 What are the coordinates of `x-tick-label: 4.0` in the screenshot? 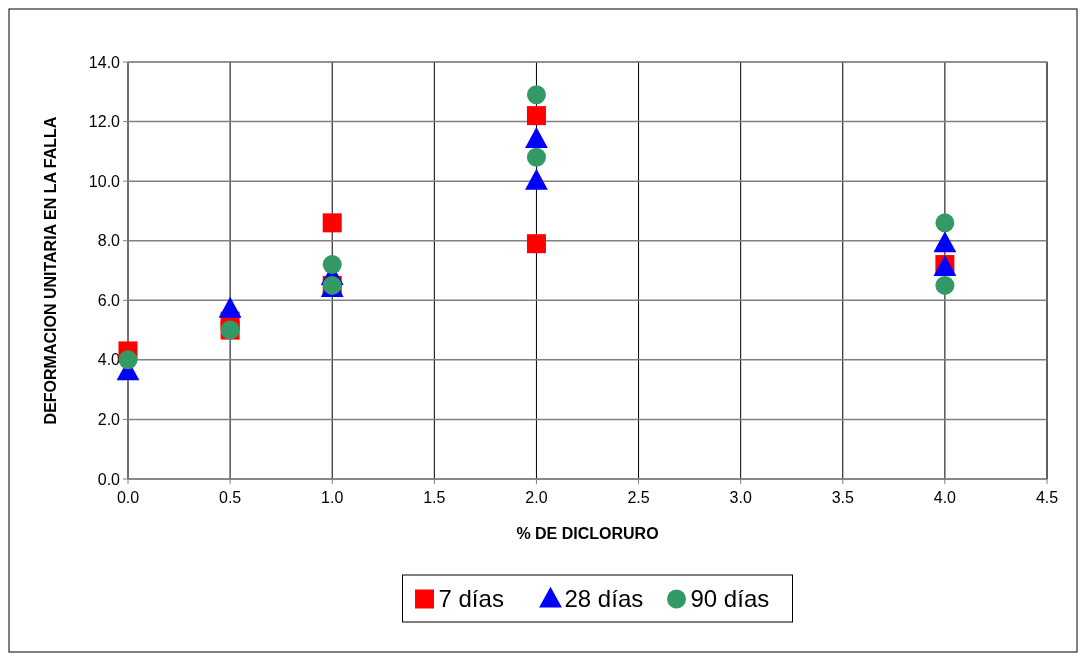 It's located at (945, 497).